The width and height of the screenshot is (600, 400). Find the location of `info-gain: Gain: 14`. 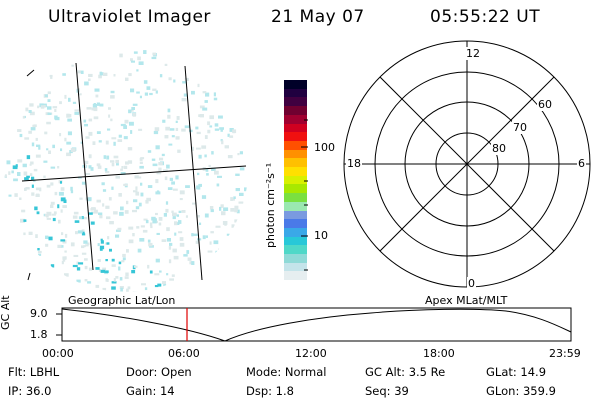

info-gain: Gain: 14 is located at coordinates (150, 391).